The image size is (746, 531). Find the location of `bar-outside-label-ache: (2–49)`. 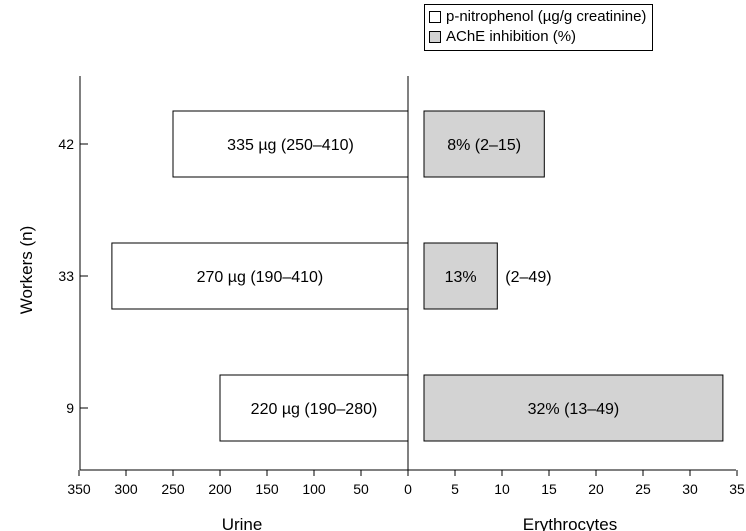

bar-outside-label-ache: (2–49) is located at coordinates (528, 277).